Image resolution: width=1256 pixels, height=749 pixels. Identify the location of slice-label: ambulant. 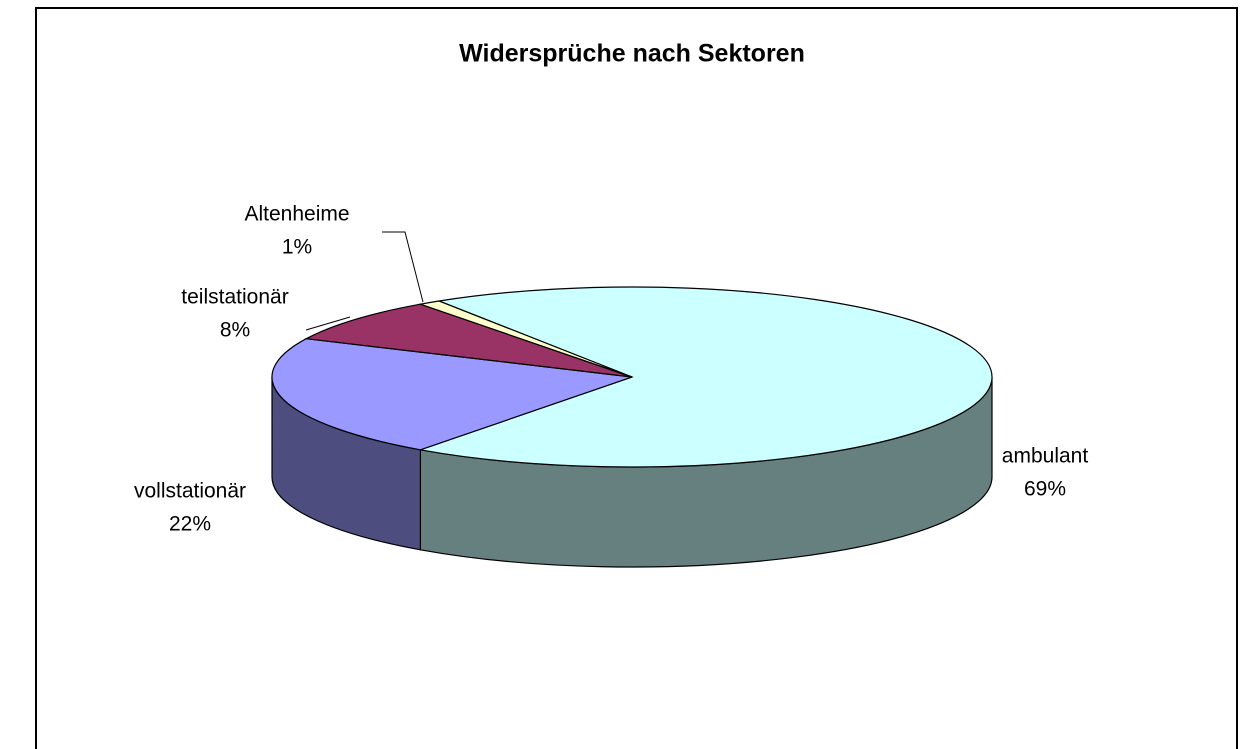
(1045, 456).